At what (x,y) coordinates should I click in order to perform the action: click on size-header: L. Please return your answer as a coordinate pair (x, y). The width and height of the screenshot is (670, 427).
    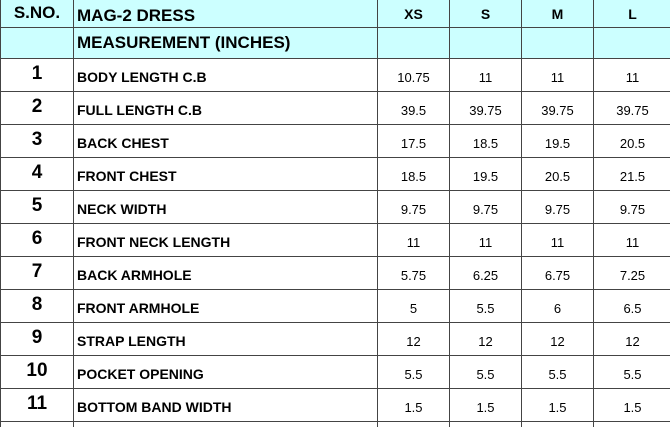
    Looking at the image, I should click on (632, 14).